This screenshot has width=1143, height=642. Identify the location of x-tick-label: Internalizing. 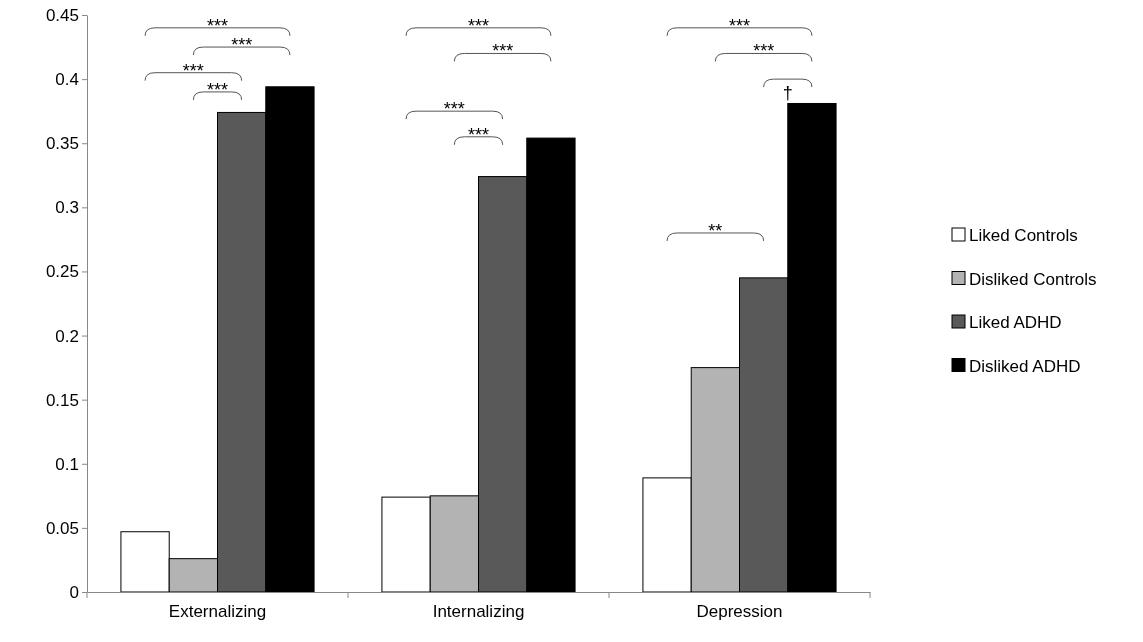
(478, 612).